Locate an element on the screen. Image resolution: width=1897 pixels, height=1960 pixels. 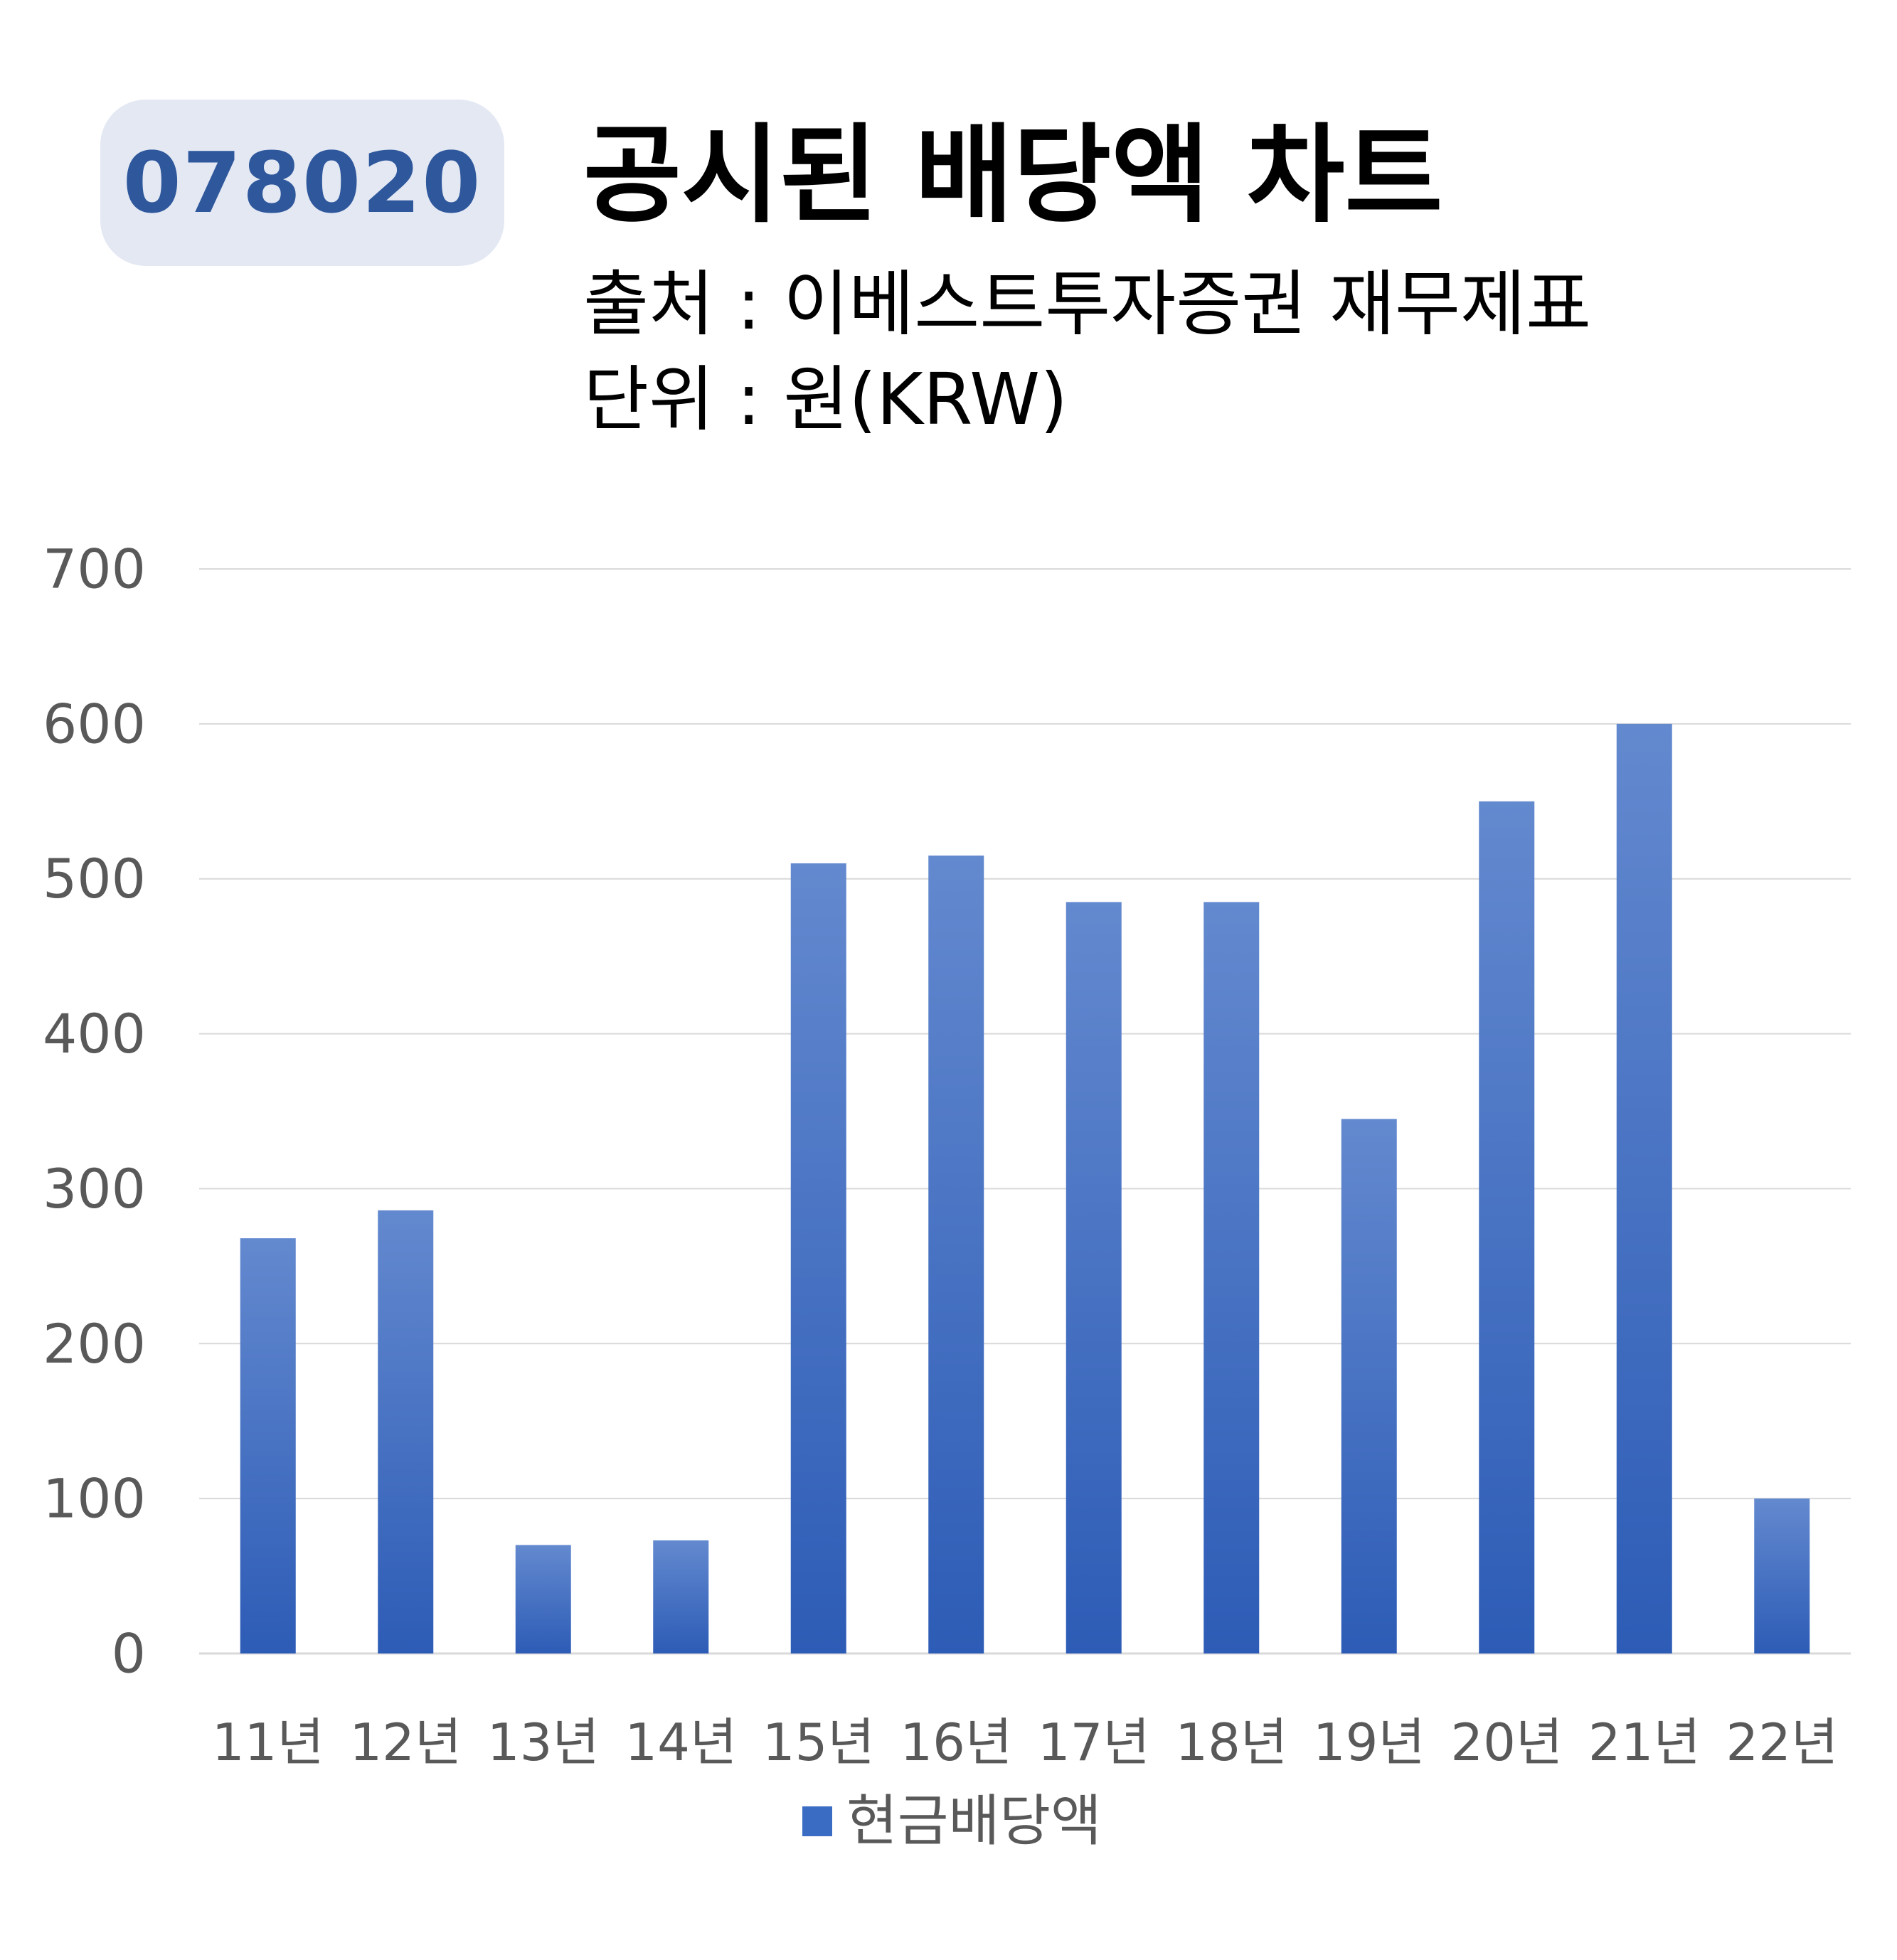
x-tick-label: 14년 is located at coordinates (681, 1742).